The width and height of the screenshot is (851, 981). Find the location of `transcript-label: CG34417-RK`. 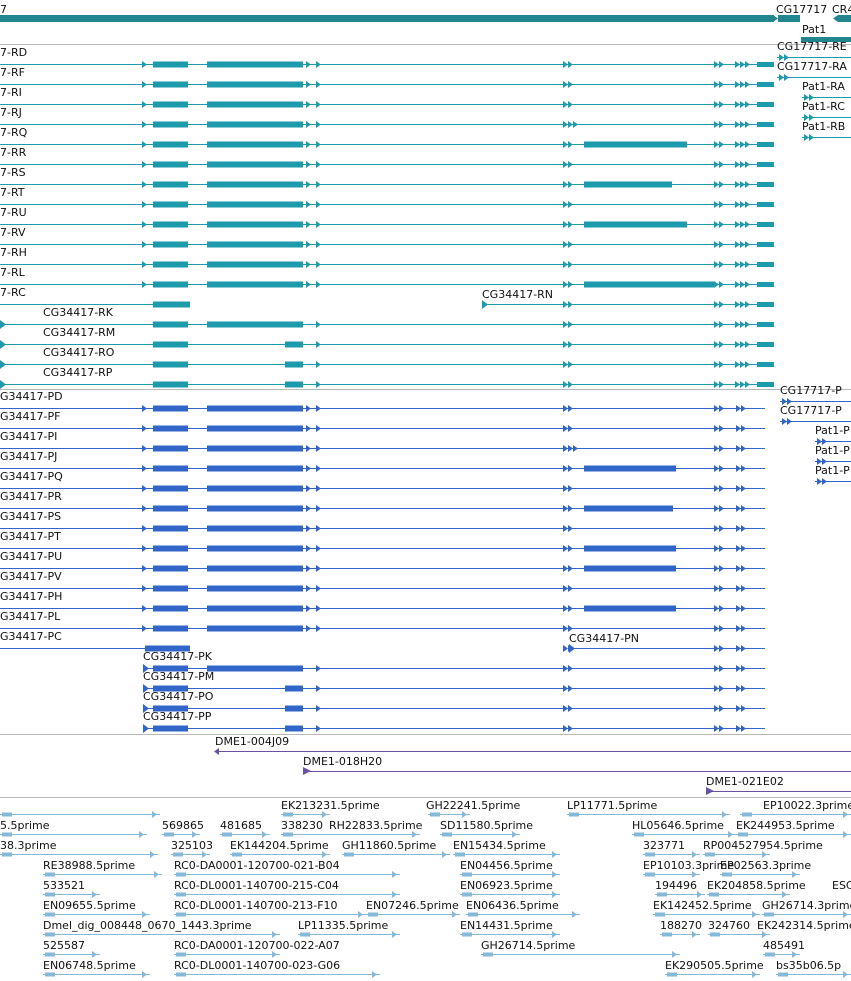

transcript-label: CG34417-RK is located at coordinates (78, 312).